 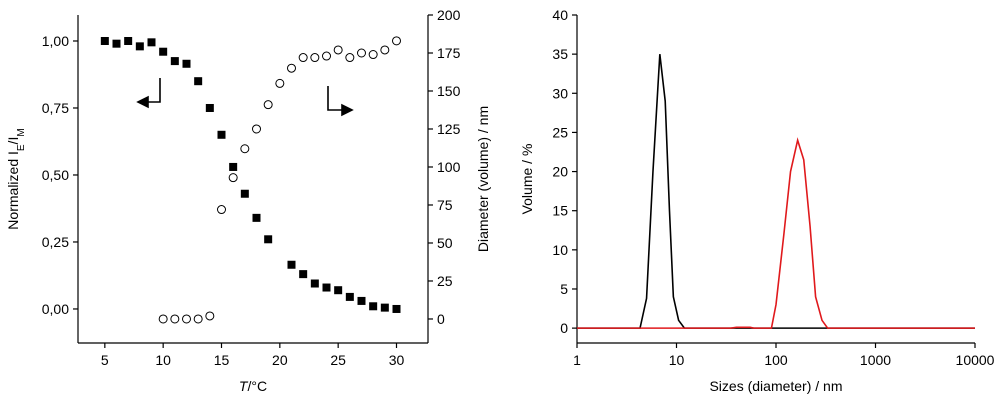 What do you see at coordinates (222, 360) in the screenshot?
I see `x-tick-label: 15` at bounding box center [222, 360].